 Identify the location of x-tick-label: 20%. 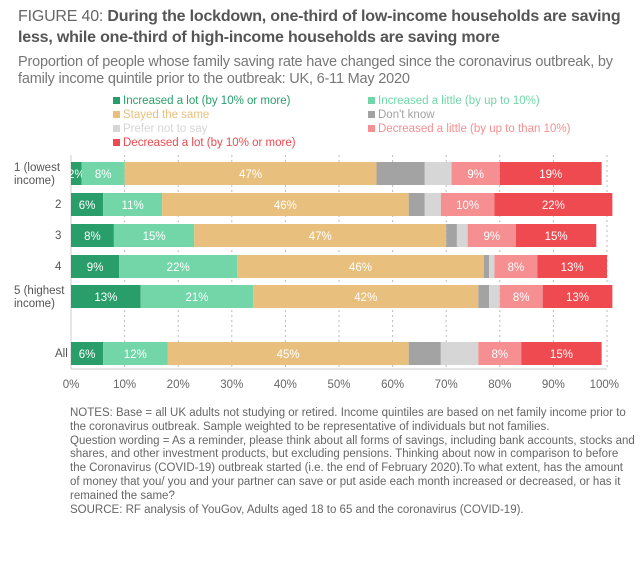
(178, 385).